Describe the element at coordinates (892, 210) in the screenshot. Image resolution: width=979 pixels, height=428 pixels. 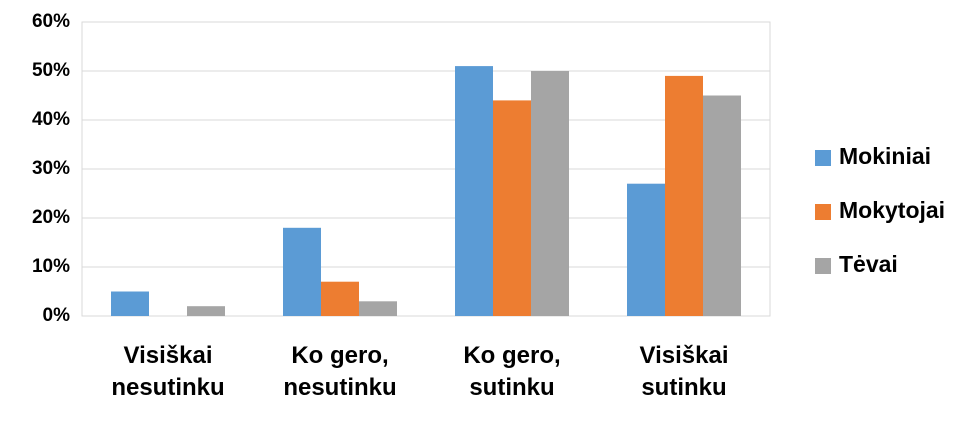
I see `legend-label: Mokytojai` at that location.